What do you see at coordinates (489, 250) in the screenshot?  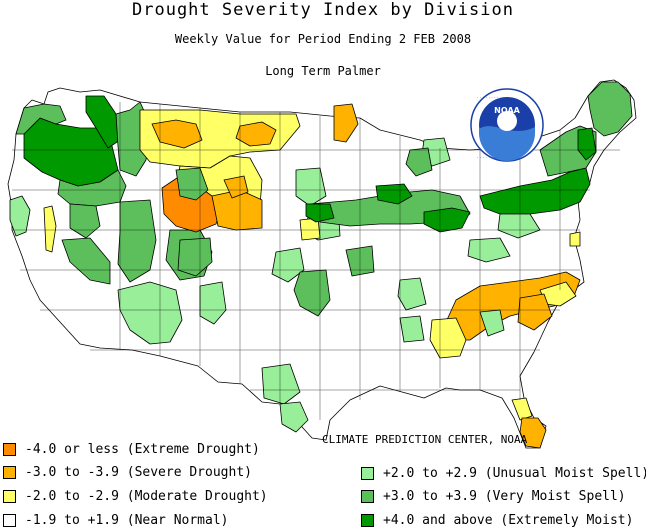 I see `region-ky-unusual` at bounding box center [489, 250].